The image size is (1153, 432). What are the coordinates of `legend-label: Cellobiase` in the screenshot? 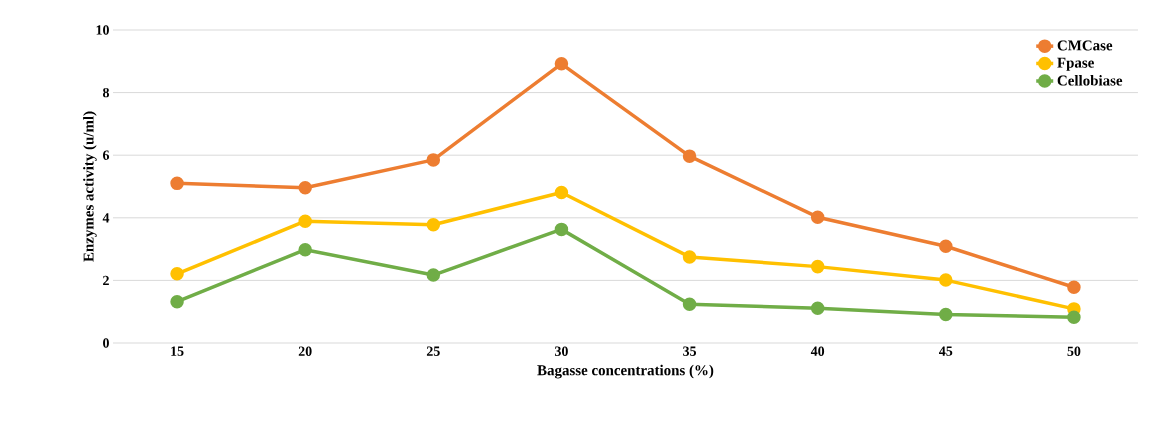 It's located at (1090, 80).